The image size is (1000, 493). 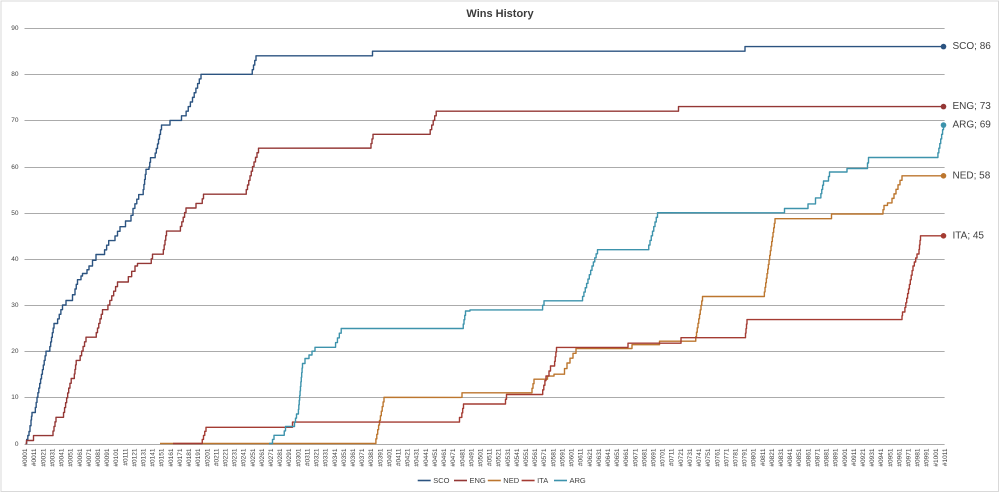 I want to click on svg-text: #0091, so click(x=107, y=457).